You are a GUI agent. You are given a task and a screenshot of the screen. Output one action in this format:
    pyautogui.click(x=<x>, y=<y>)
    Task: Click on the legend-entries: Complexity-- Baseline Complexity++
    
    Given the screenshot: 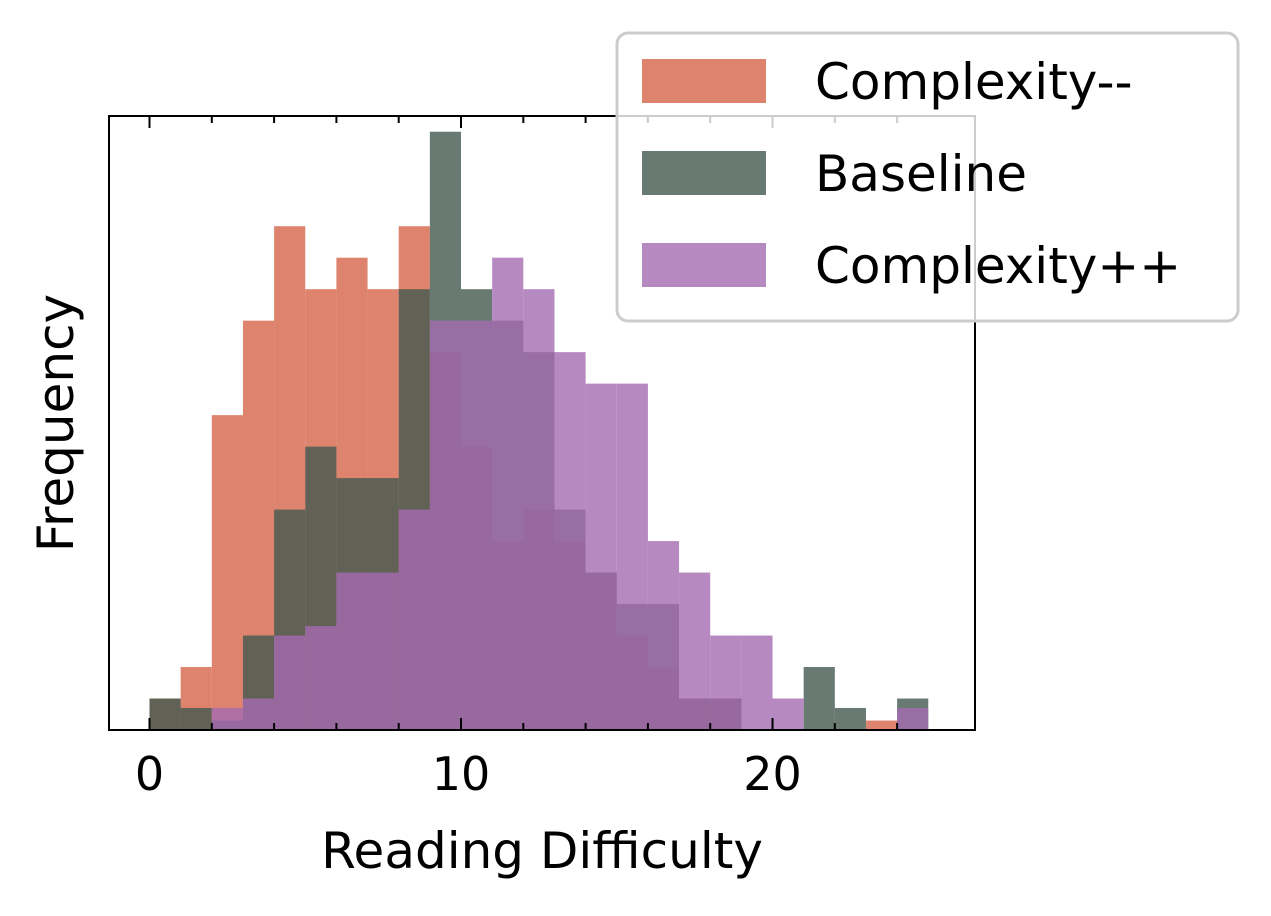 What is the action you would take?
    pyautogui.click(x=911, y=174)
    